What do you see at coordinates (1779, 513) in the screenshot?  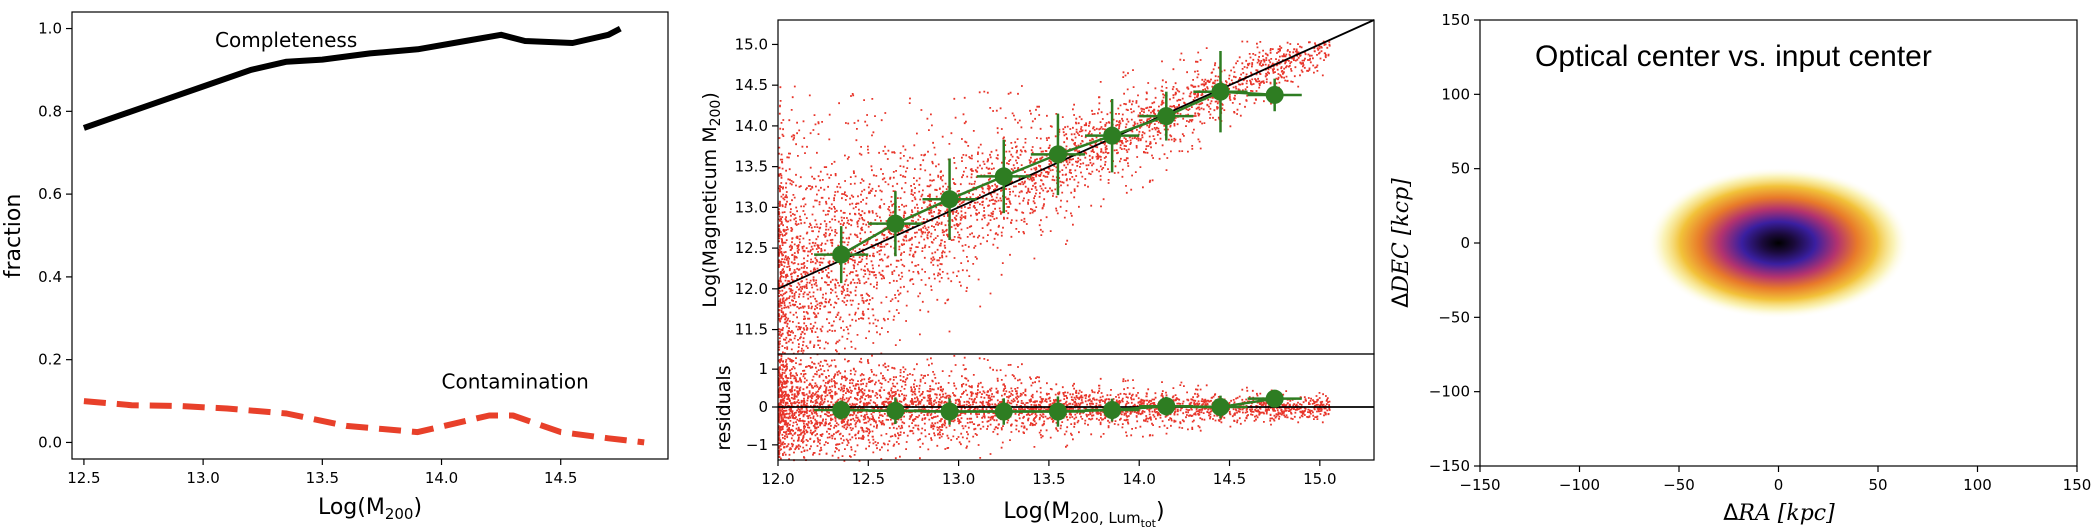 I see `panel3-xlabel: ΔRA [kpc]` at bounding box center [1779, 513].